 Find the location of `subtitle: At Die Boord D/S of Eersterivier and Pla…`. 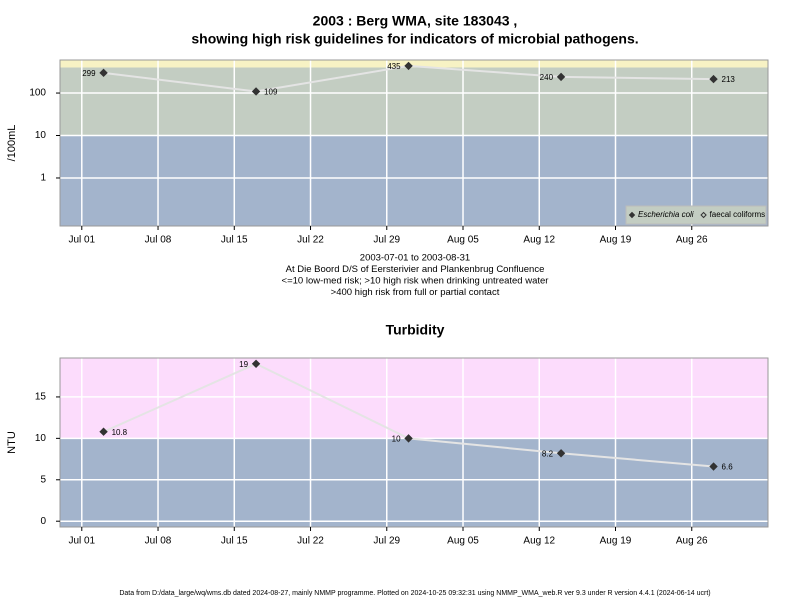

subtitle: At Die Boord D/S of Eersterivier and Pla… is located at coordinates (415, 269).